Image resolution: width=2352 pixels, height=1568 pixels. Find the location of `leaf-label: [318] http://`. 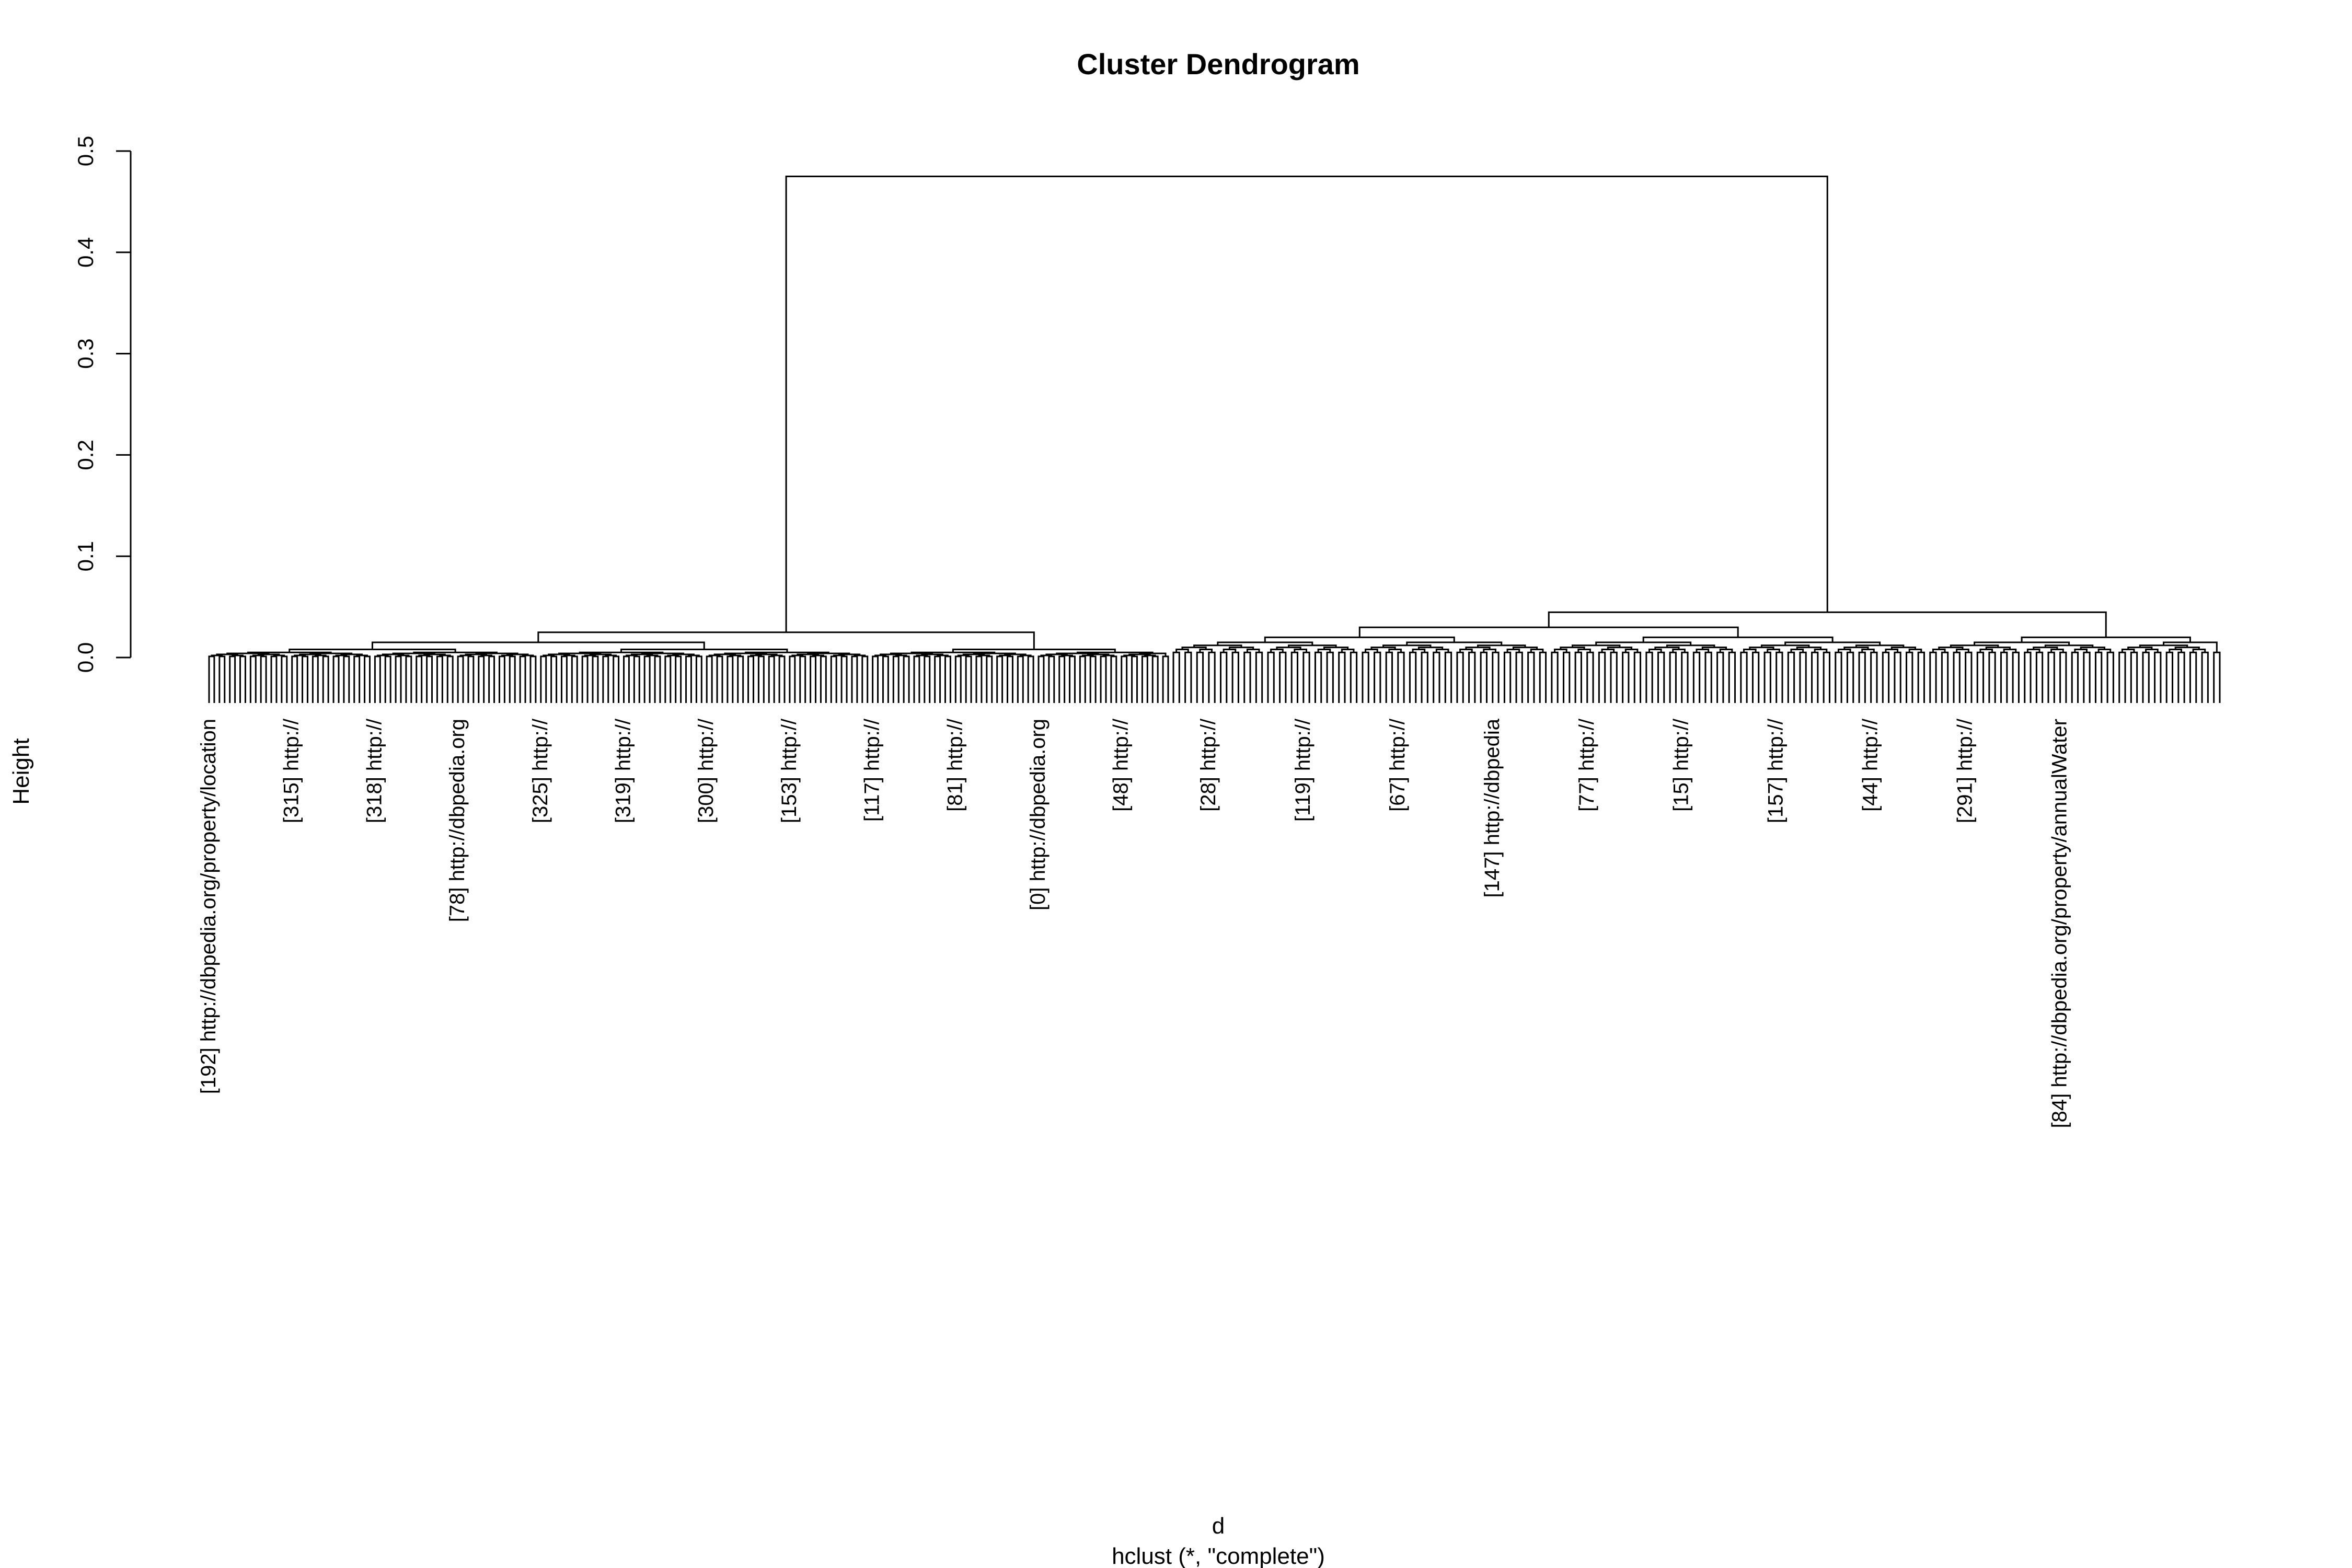

leaf-label: [318] http:// is located at coordinates (374, 770).